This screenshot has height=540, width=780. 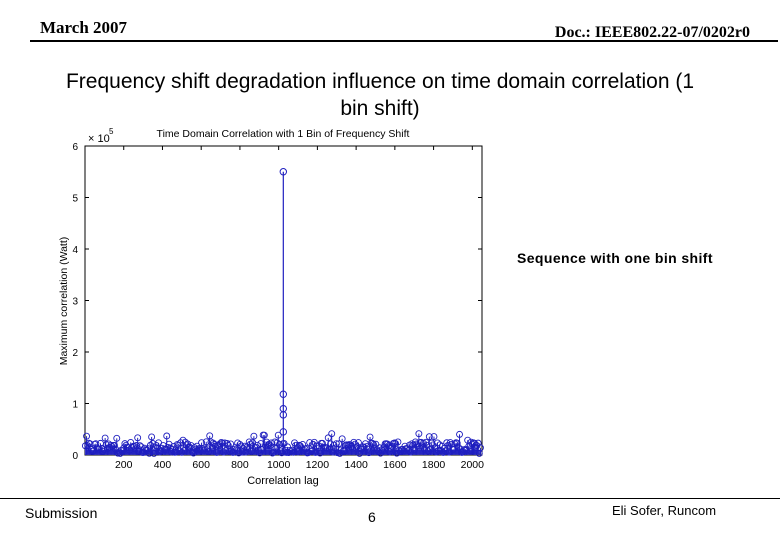 What do you see at coordinates (318, 465) in the screenshot?
I see `x-tick-label: 1200` at bounding box center [318, 465].